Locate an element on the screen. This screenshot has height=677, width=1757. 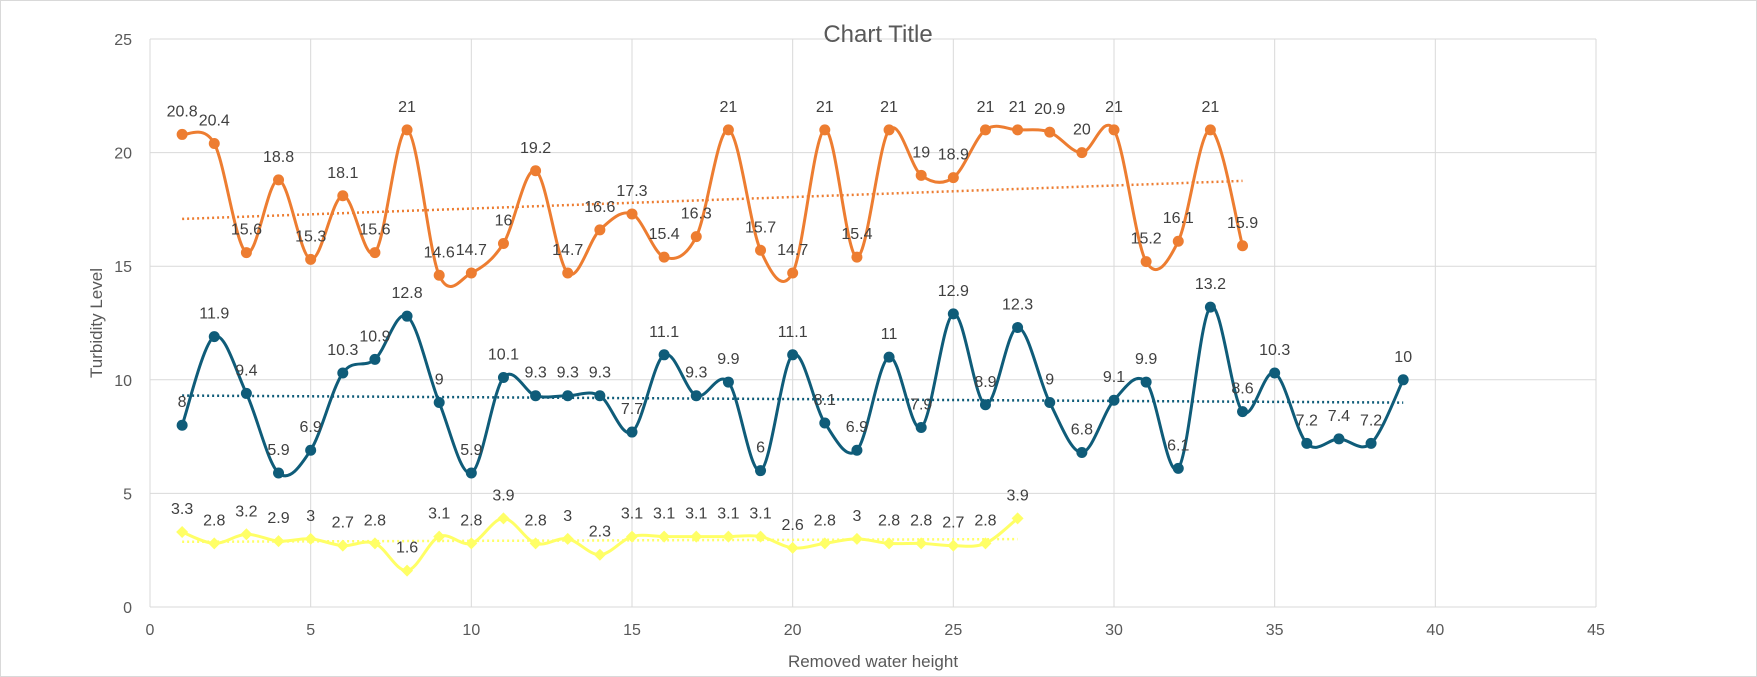
data-label: 15.3 is located at coordinates (310, 236).